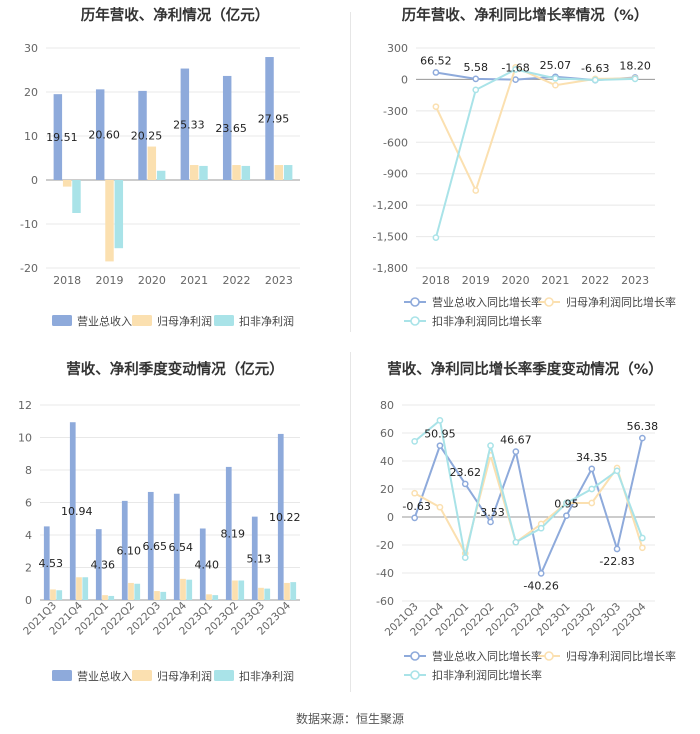 The image size is (700, 734). What do you see at coordinates (395, 174) in the screenshot?
I see `y-tick-label: -900` at bounding box center [395, 174].